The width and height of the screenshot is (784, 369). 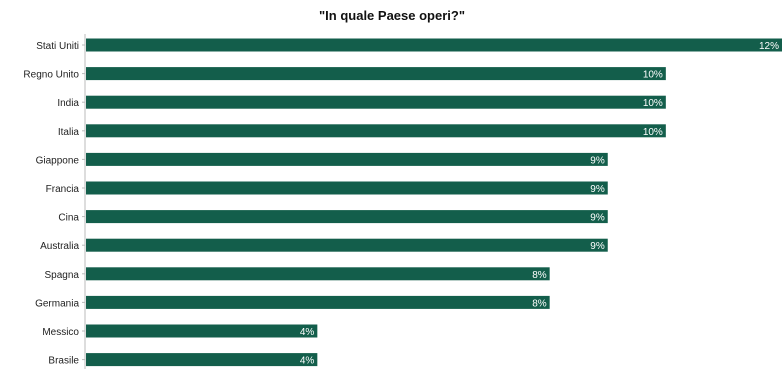 I want to click on category-label: Italia, so click(x=69, y=132).